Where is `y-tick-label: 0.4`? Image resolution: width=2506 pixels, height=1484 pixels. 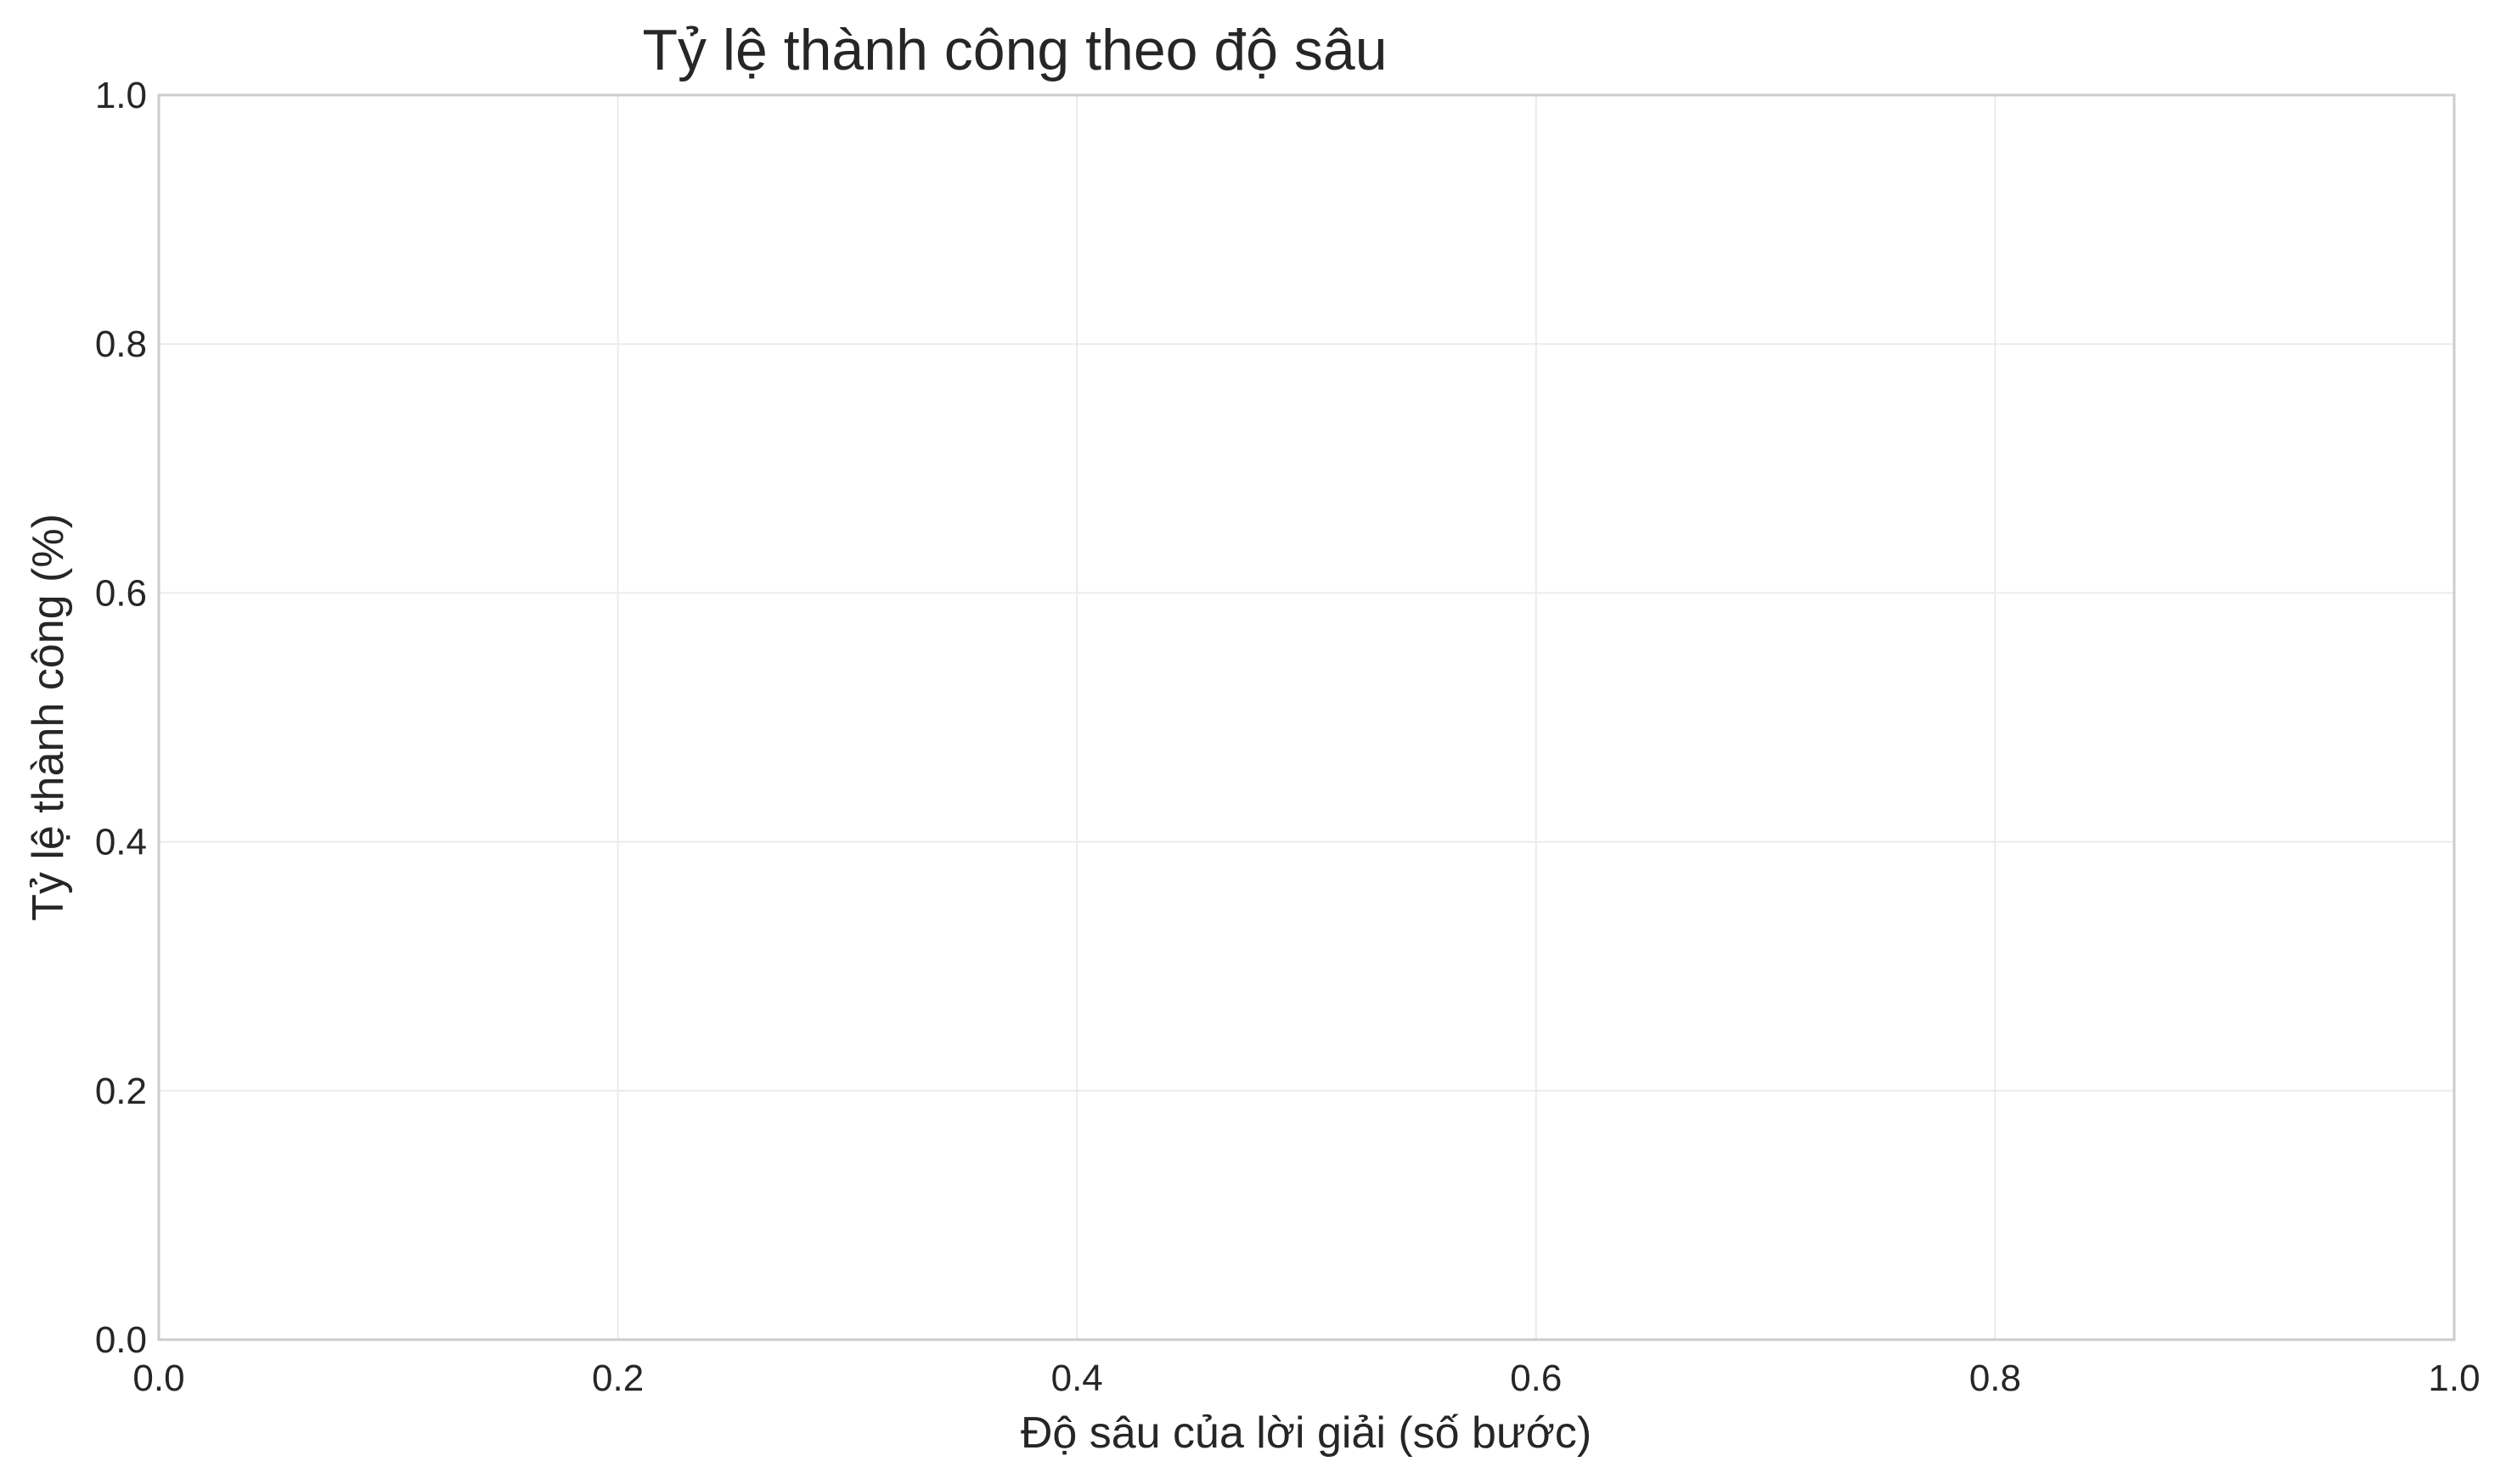
y-tick-label: 0.4 is located at coordinates (121, 842).